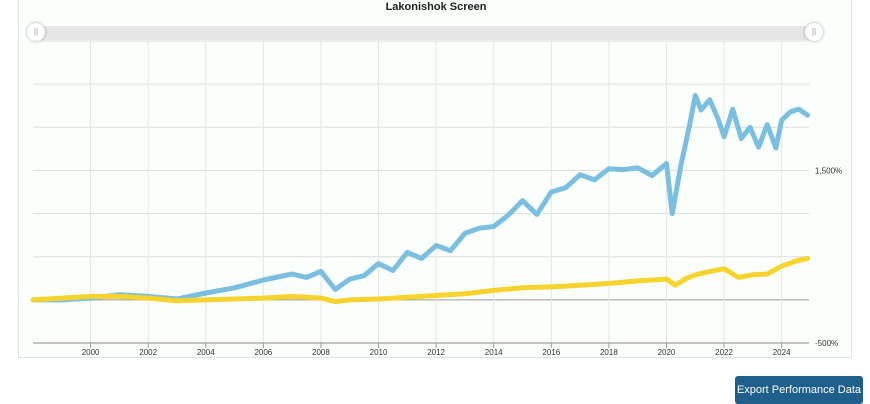 Image resolution: width=870 pixels, height=404 pixels. What do you see at coordinates (36, 32) in the screenshot?
I see `range-handle-left: ||` at bounding box center [36, 32].